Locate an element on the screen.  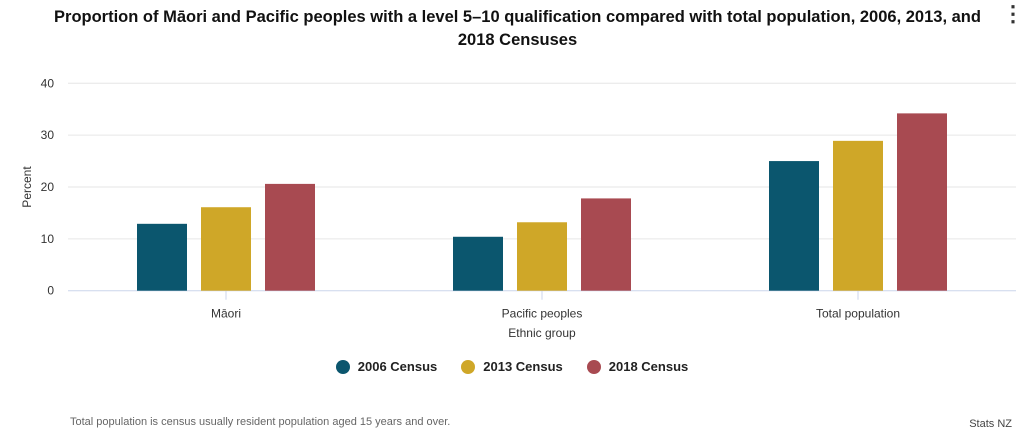
legend-label: 2006 Census is located at coordinates (397, 366).